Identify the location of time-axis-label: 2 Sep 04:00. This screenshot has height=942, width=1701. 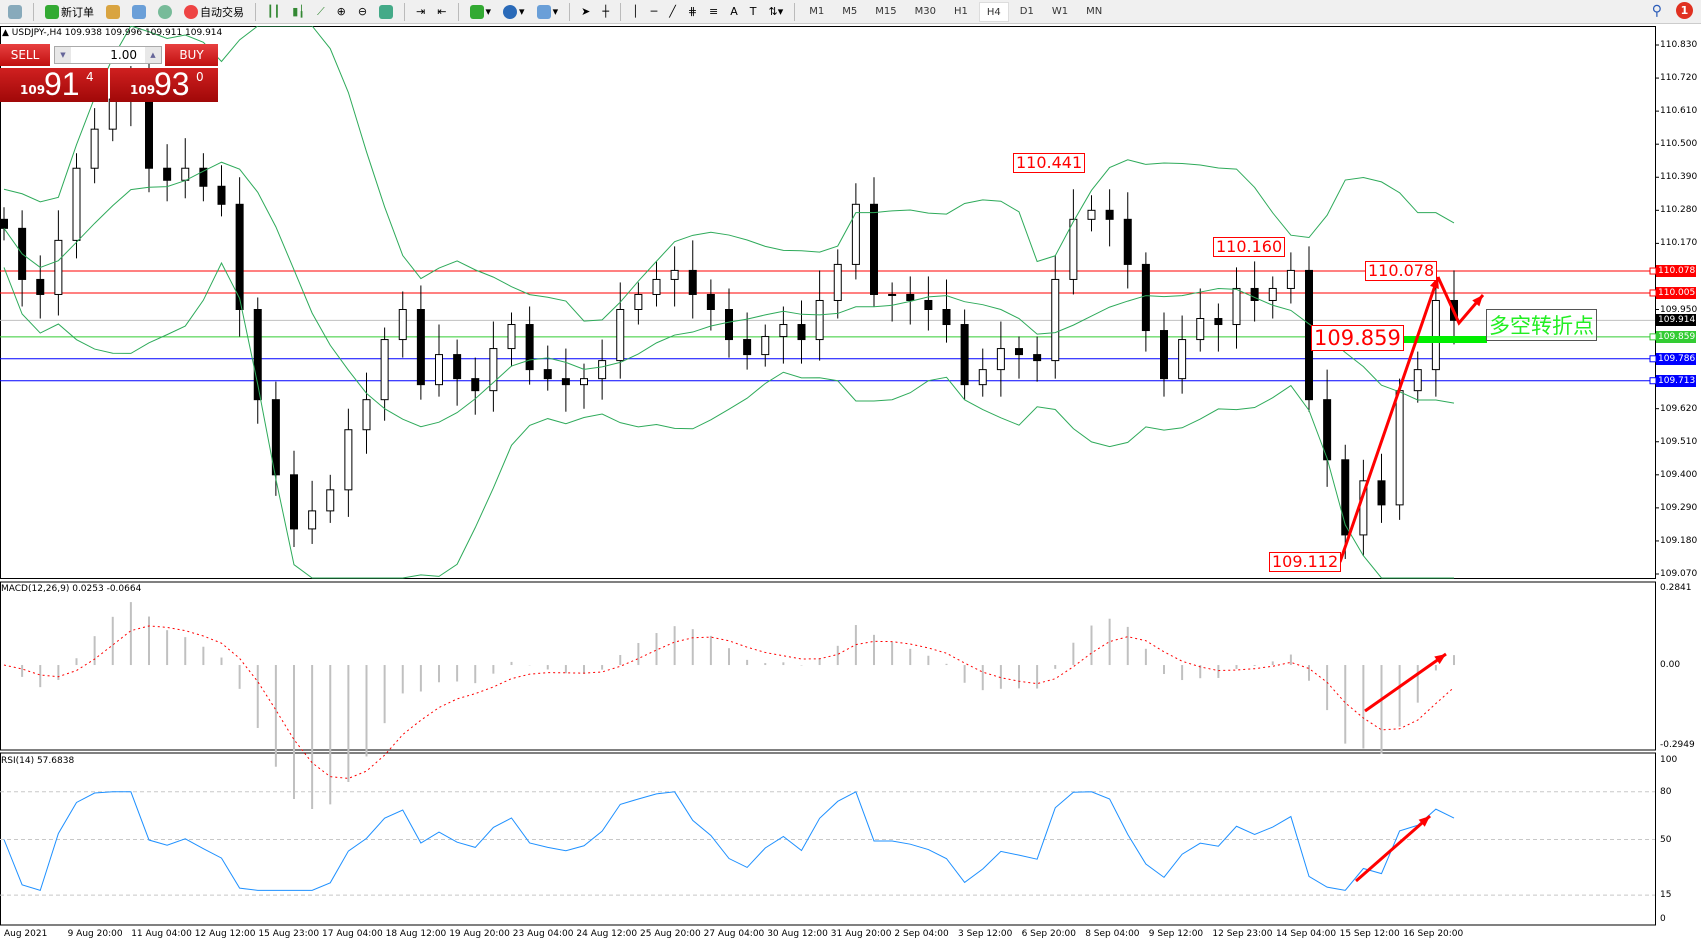
(921, 934).